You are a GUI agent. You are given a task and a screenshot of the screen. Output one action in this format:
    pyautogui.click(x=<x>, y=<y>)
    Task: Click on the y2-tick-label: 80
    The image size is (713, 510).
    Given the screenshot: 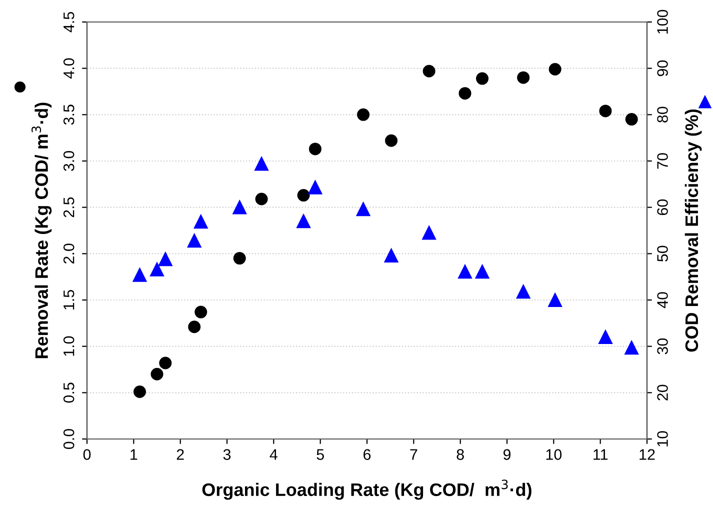 What is the action you would take?
    pyautogui.click(x=662, y=114)
    